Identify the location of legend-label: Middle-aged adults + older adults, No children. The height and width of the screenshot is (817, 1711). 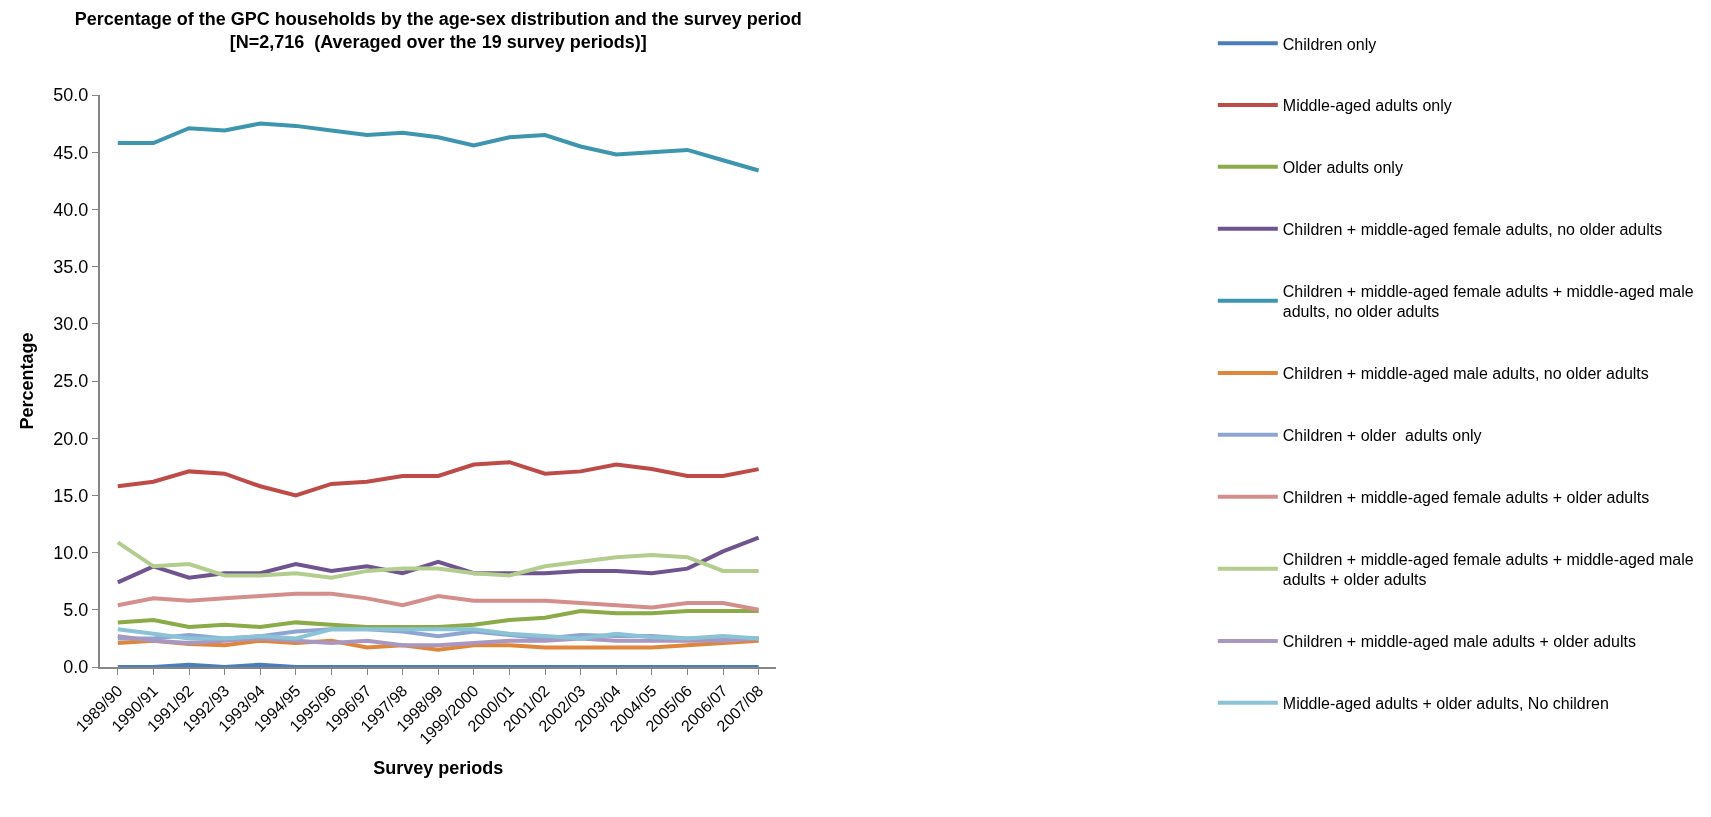
(1445, 704).